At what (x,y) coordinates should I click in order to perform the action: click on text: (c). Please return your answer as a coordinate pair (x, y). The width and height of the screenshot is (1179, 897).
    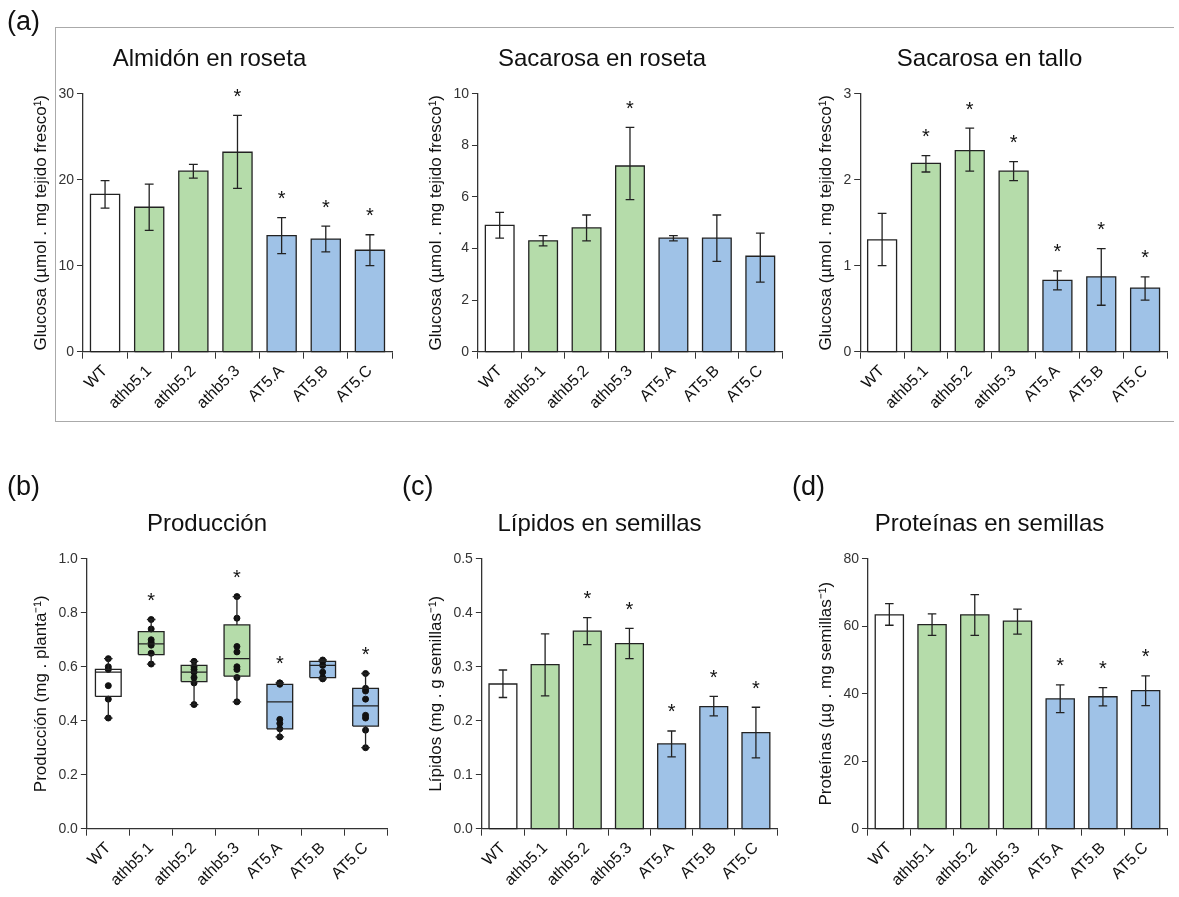
    Looking at the image, I should click on (418, 485).